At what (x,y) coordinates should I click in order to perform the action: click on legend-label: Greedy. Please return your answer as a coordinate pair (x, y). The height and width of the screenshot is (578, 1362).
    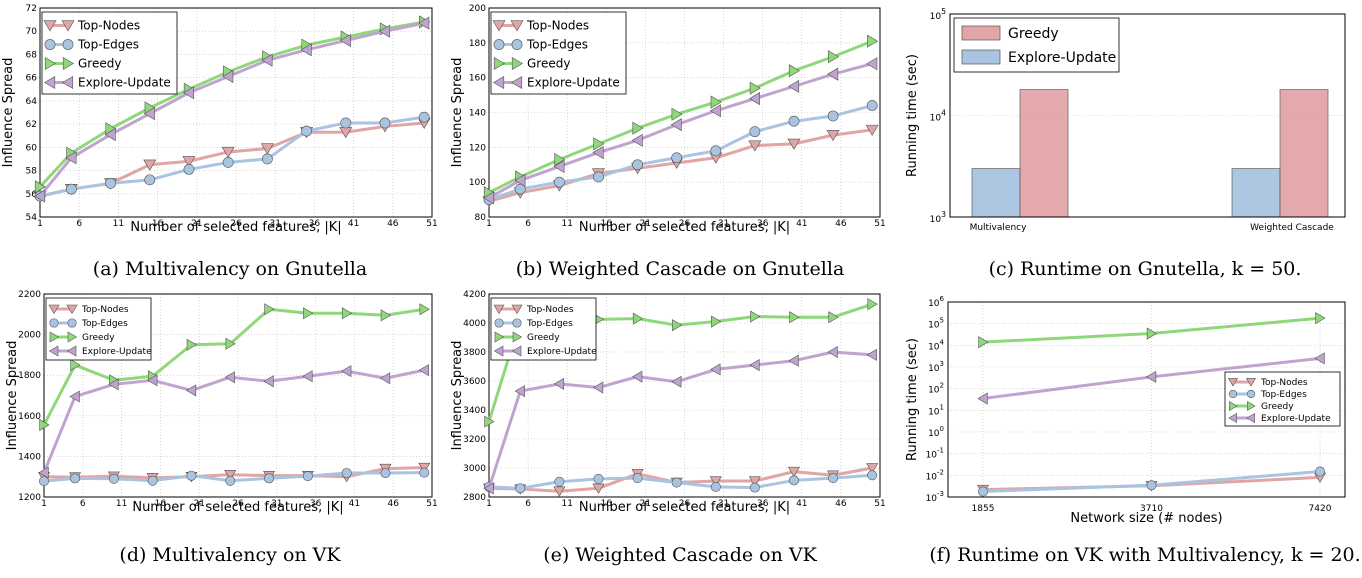
    Looking at the image, I should click on (1033, 34).